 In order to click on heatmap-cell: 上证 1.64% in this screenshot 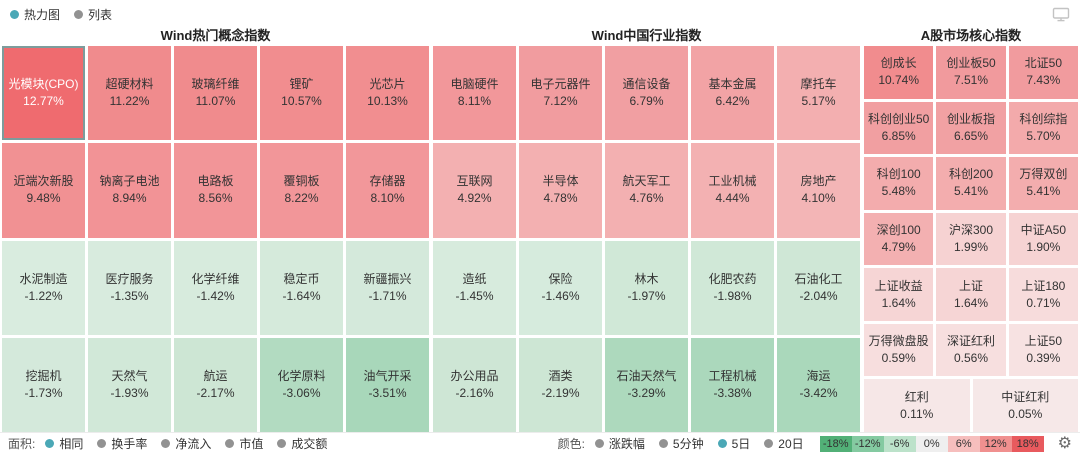, I will do `click(971, 294)`.